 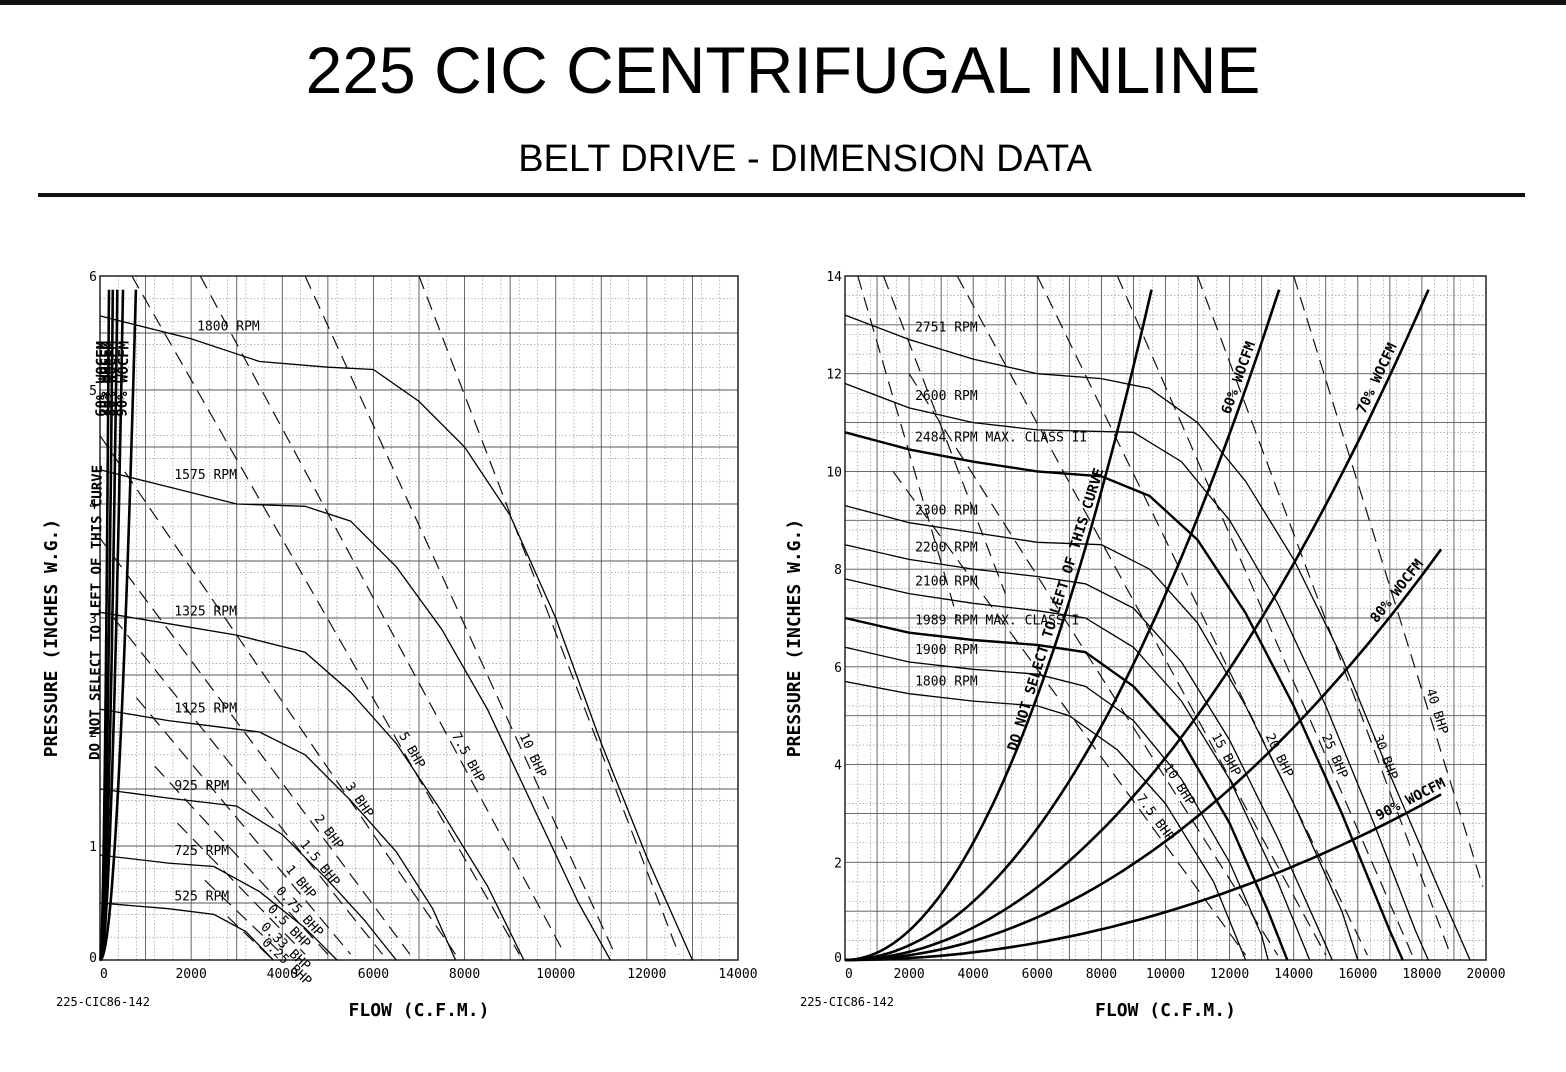 What do you see at coordinates (1001, 437) in the screenshot?
I see `chart2-rpm-label: 2484 RPM MAX. CLASS II` at bounding box center [1001, 437].